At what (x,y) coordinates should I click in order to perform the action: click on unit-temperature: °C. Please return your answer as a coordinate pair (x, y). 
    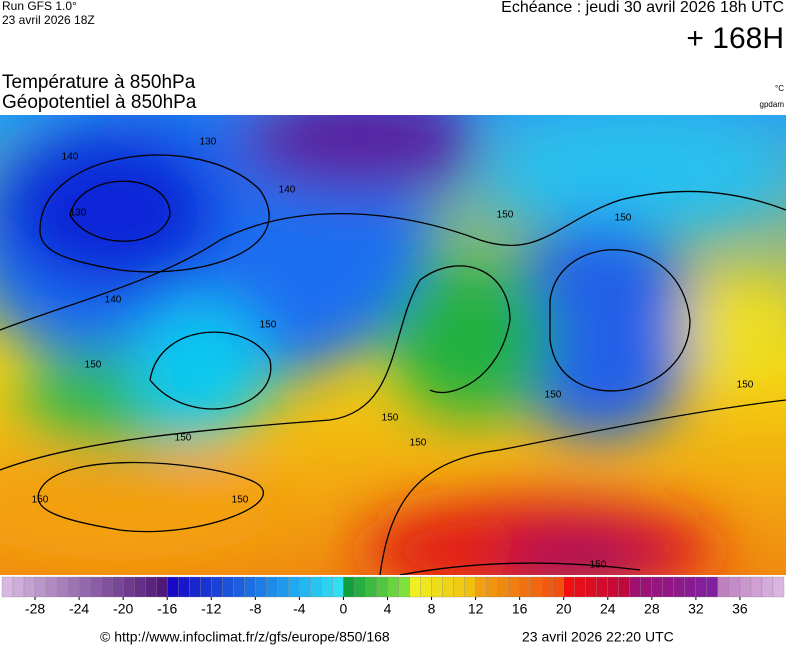
    Looking at the image, I should click on (779, 88).